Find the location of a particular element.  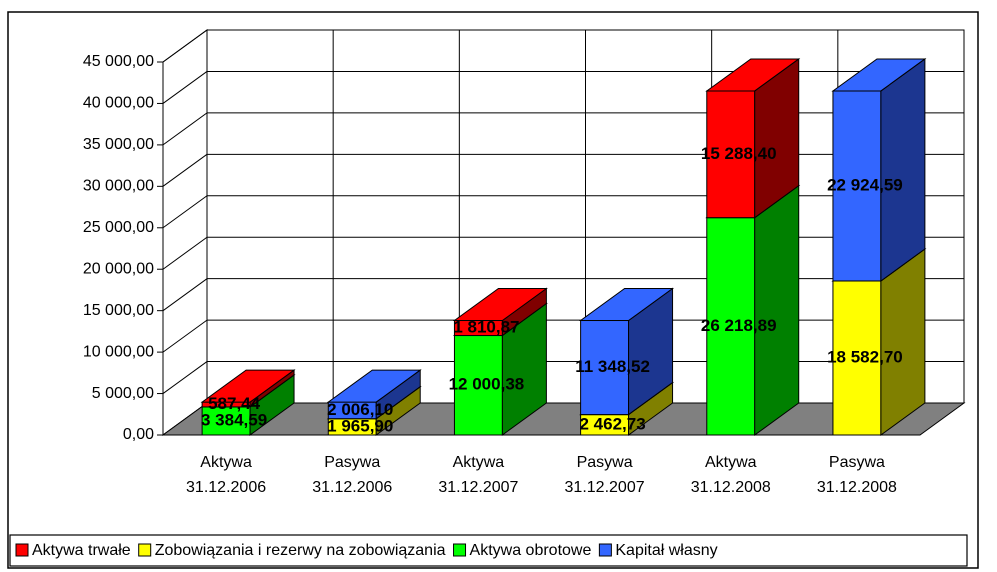

value-label: 26 218,89 is located at coordinates (739, 325).